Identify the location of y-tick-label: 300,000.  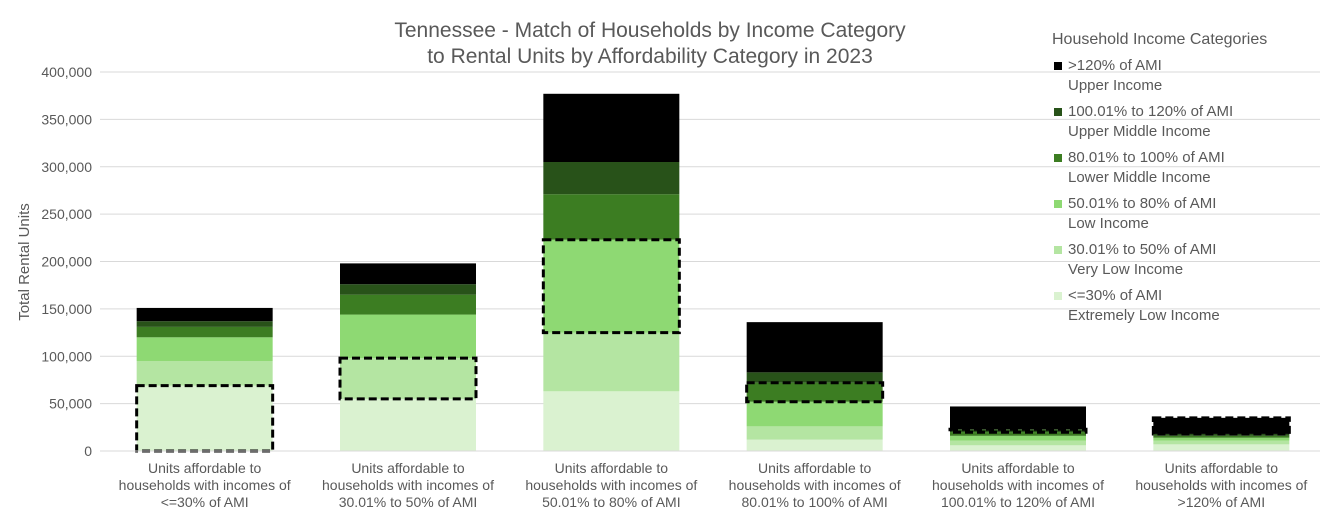
(66, 167).